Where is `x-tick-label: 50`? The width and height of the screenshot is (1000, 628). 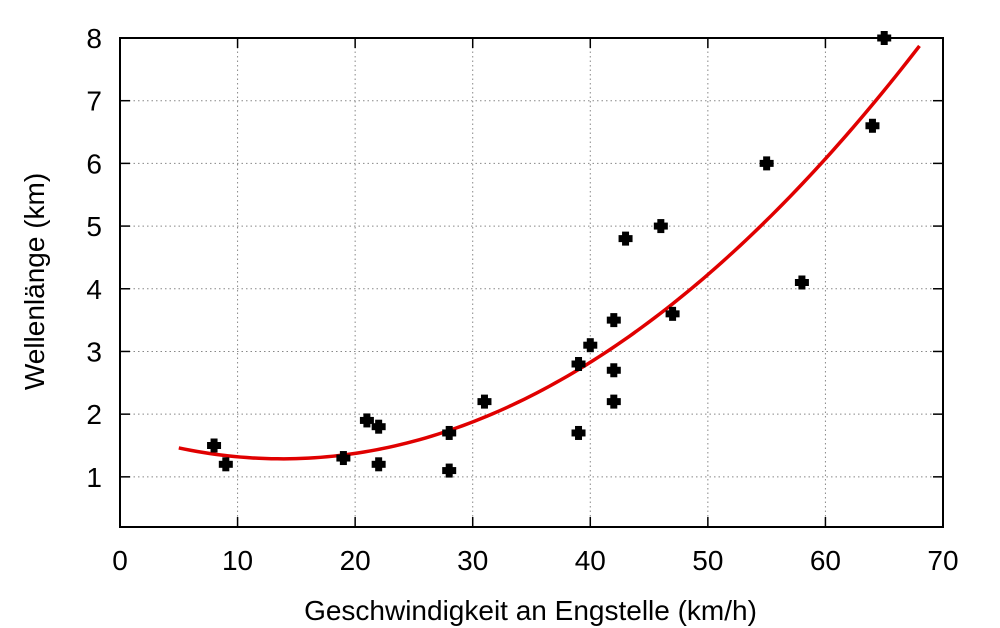
x-tick-label: 50 is located at coordinates (707, 560).